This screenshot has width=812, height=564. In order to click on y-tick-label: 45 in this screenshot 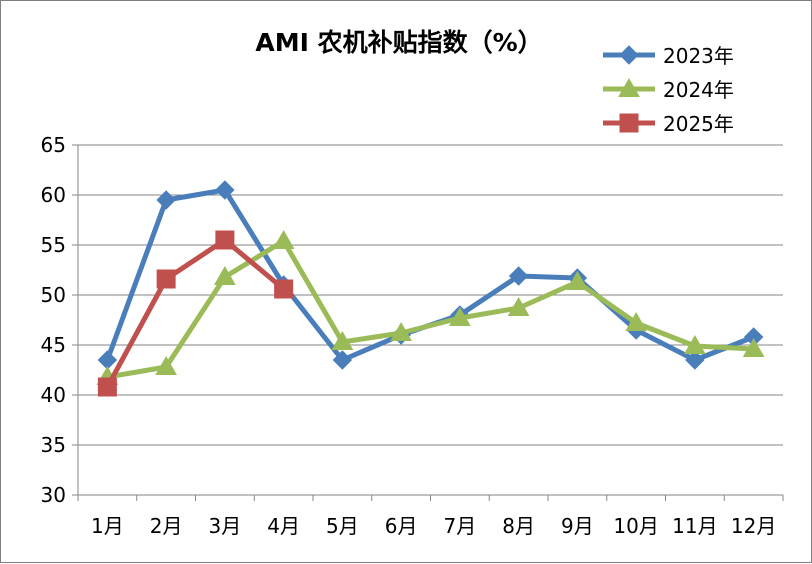, I will do `click(53, 345)`.